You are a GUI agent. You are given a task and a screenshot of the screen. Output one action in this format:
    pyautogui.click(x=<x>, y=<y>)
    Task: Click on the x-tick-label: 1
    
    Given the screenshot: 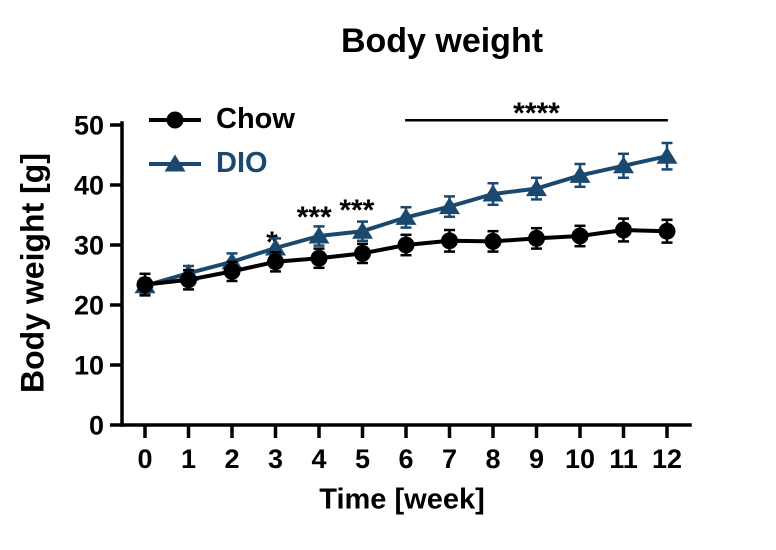 What is the action you would take?
    pyautogui.click(x=188, y=459)
    